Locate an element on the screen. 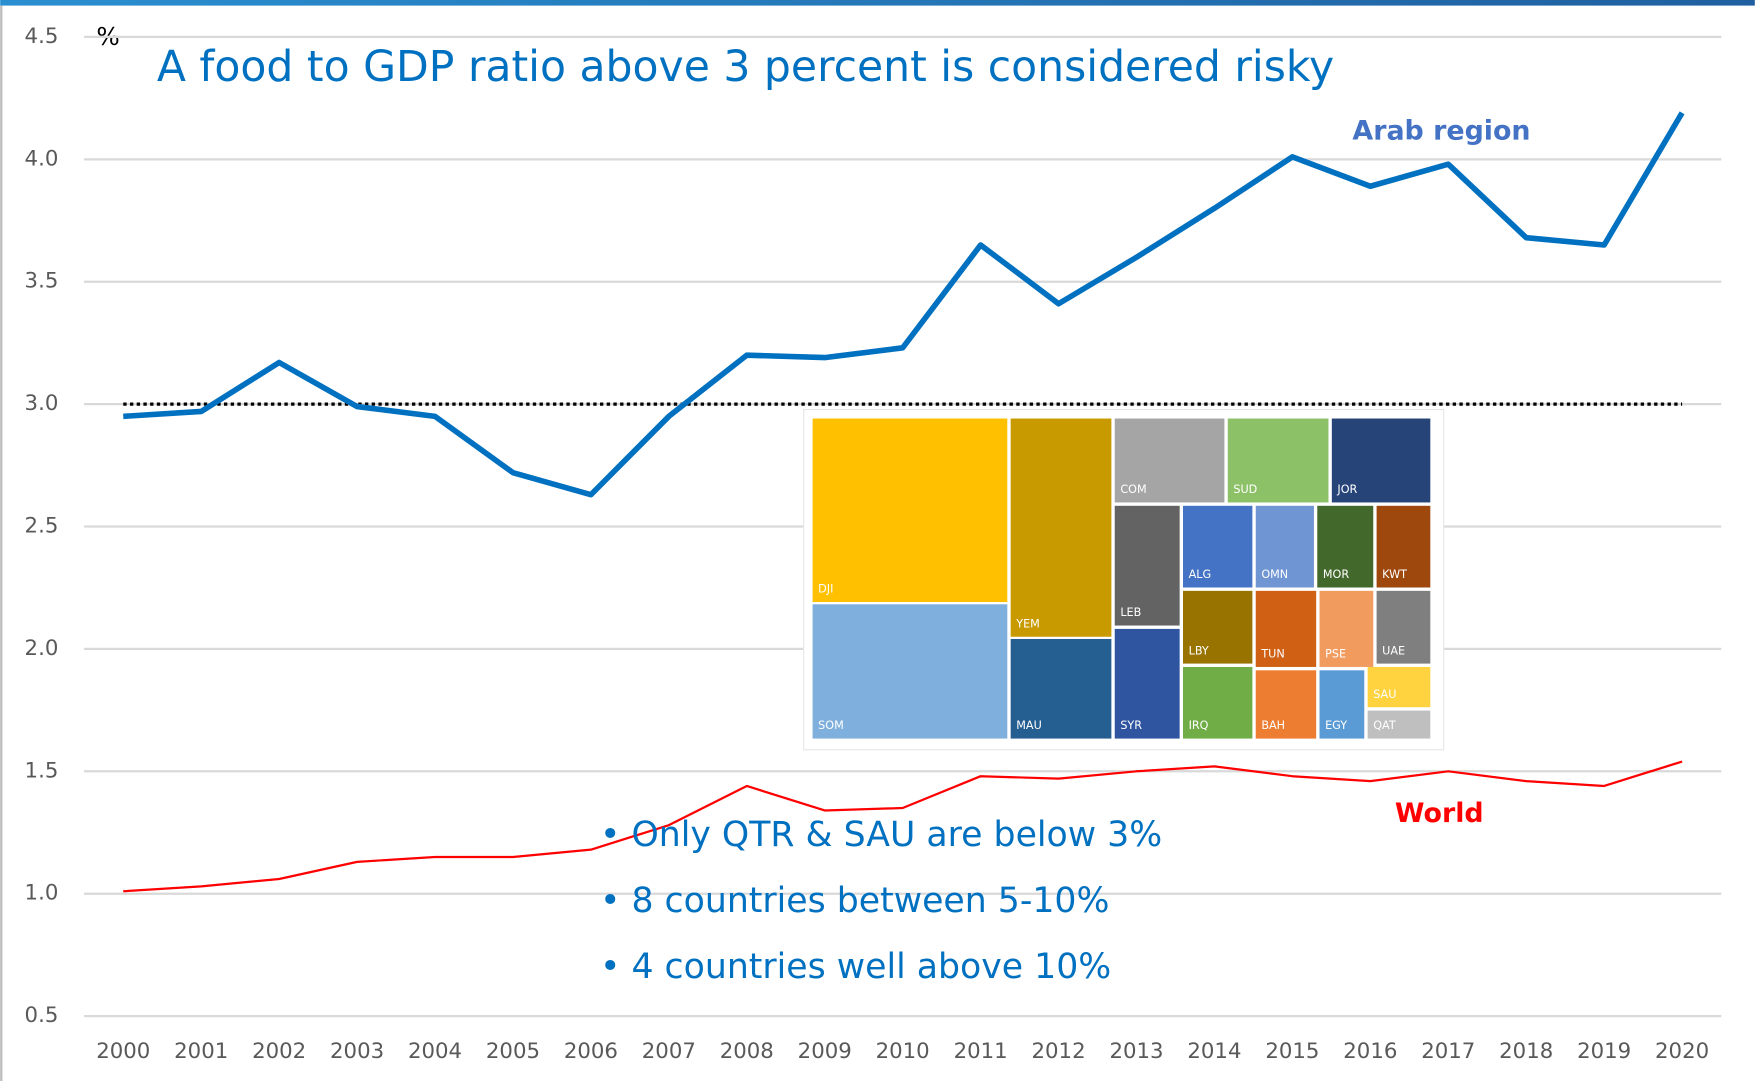  treemap-label: PSE is located at coordinates (1335, 654).